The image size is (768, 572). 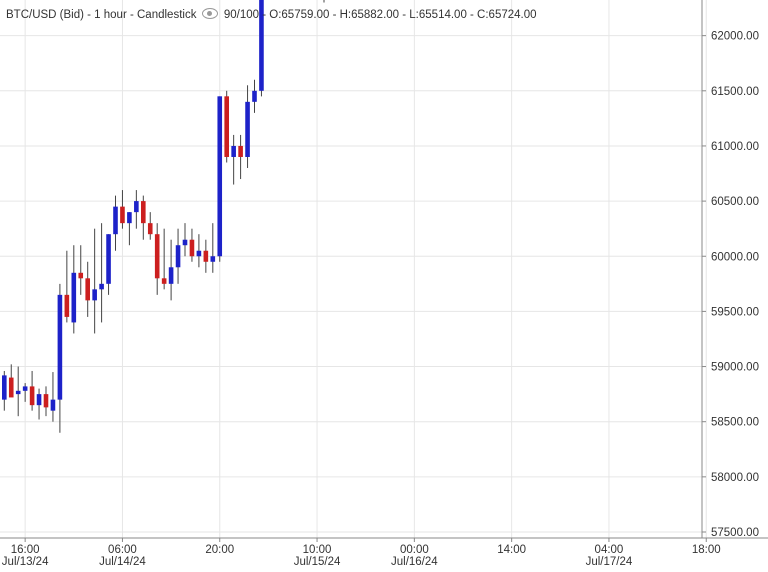 I want to click on visible-range: 90/100, so click(x=241, y=15).